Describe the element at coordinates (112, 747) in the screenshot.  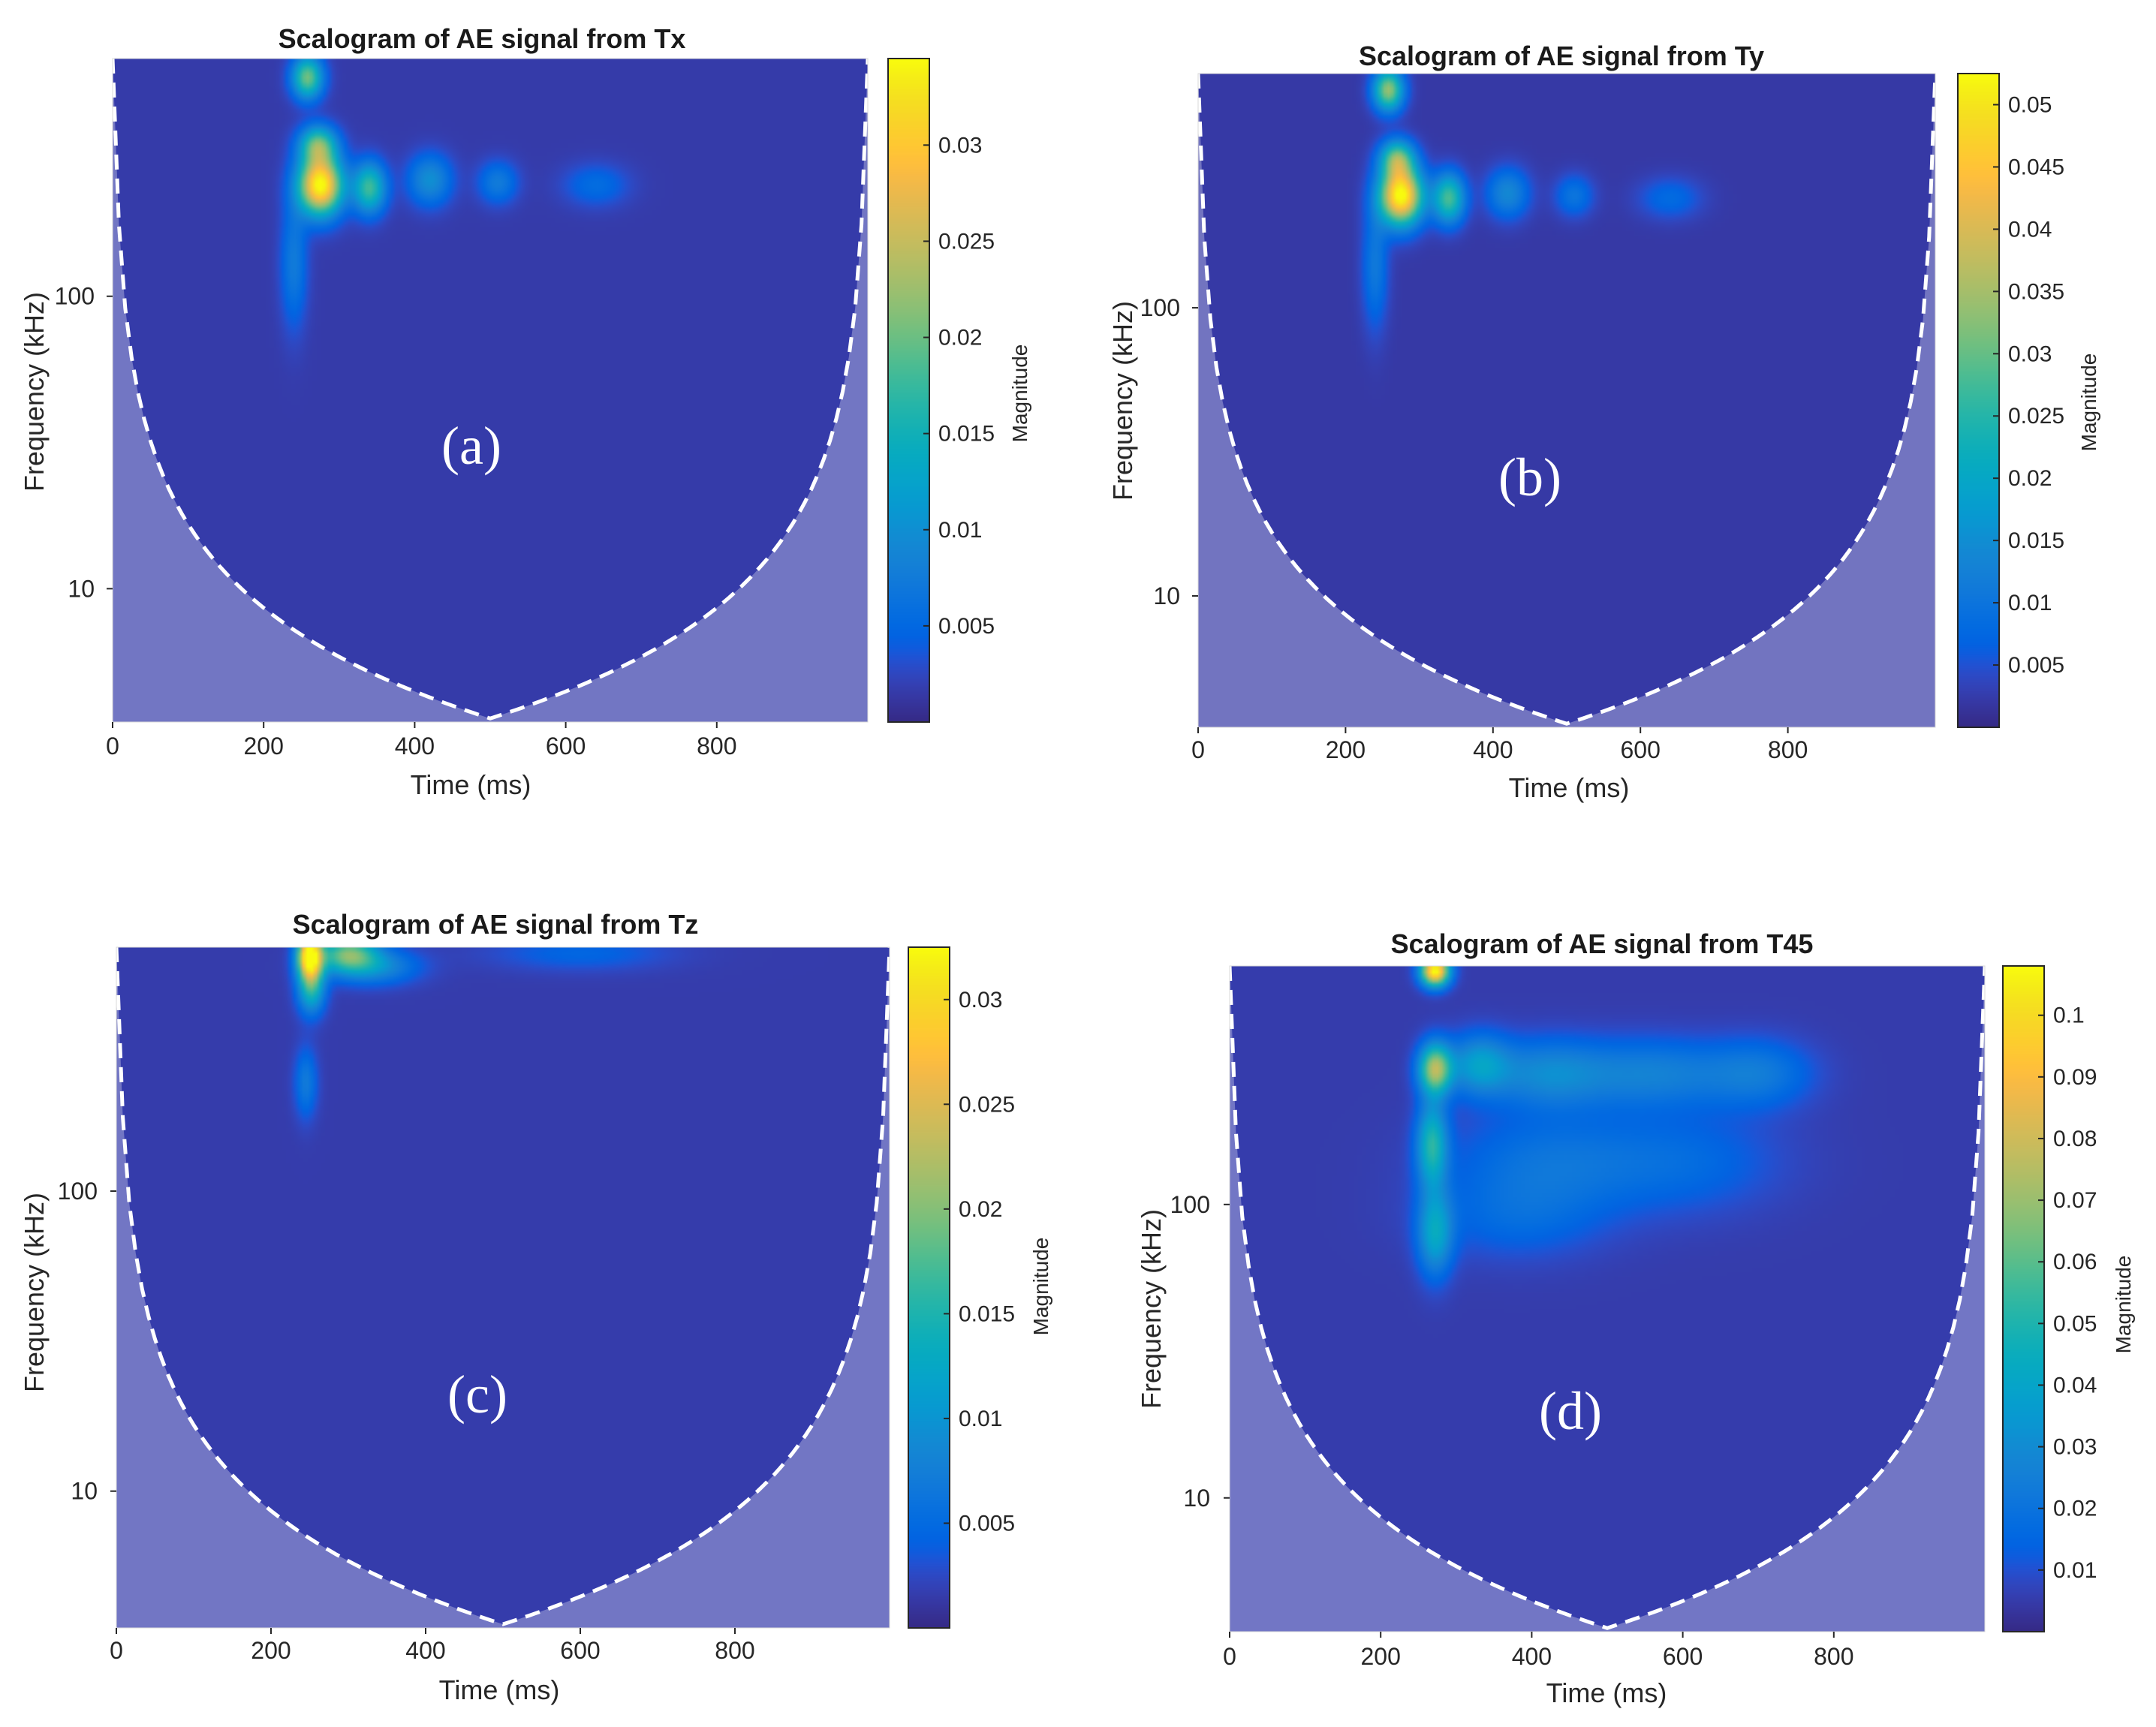
I see `panel-a-x-tick-label: 0` at that location.